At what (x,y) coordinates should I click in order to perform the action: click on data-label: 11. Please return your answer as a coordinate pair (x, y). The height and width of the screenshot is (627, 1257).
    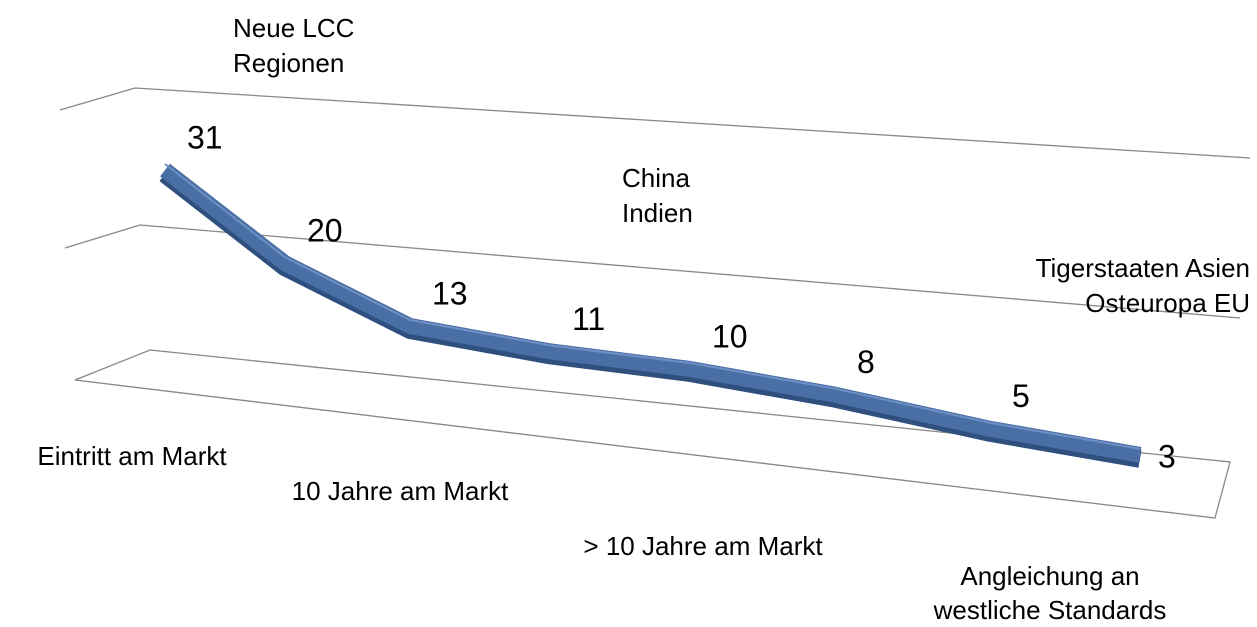
    Looking at the image, I should click on (588, 319).